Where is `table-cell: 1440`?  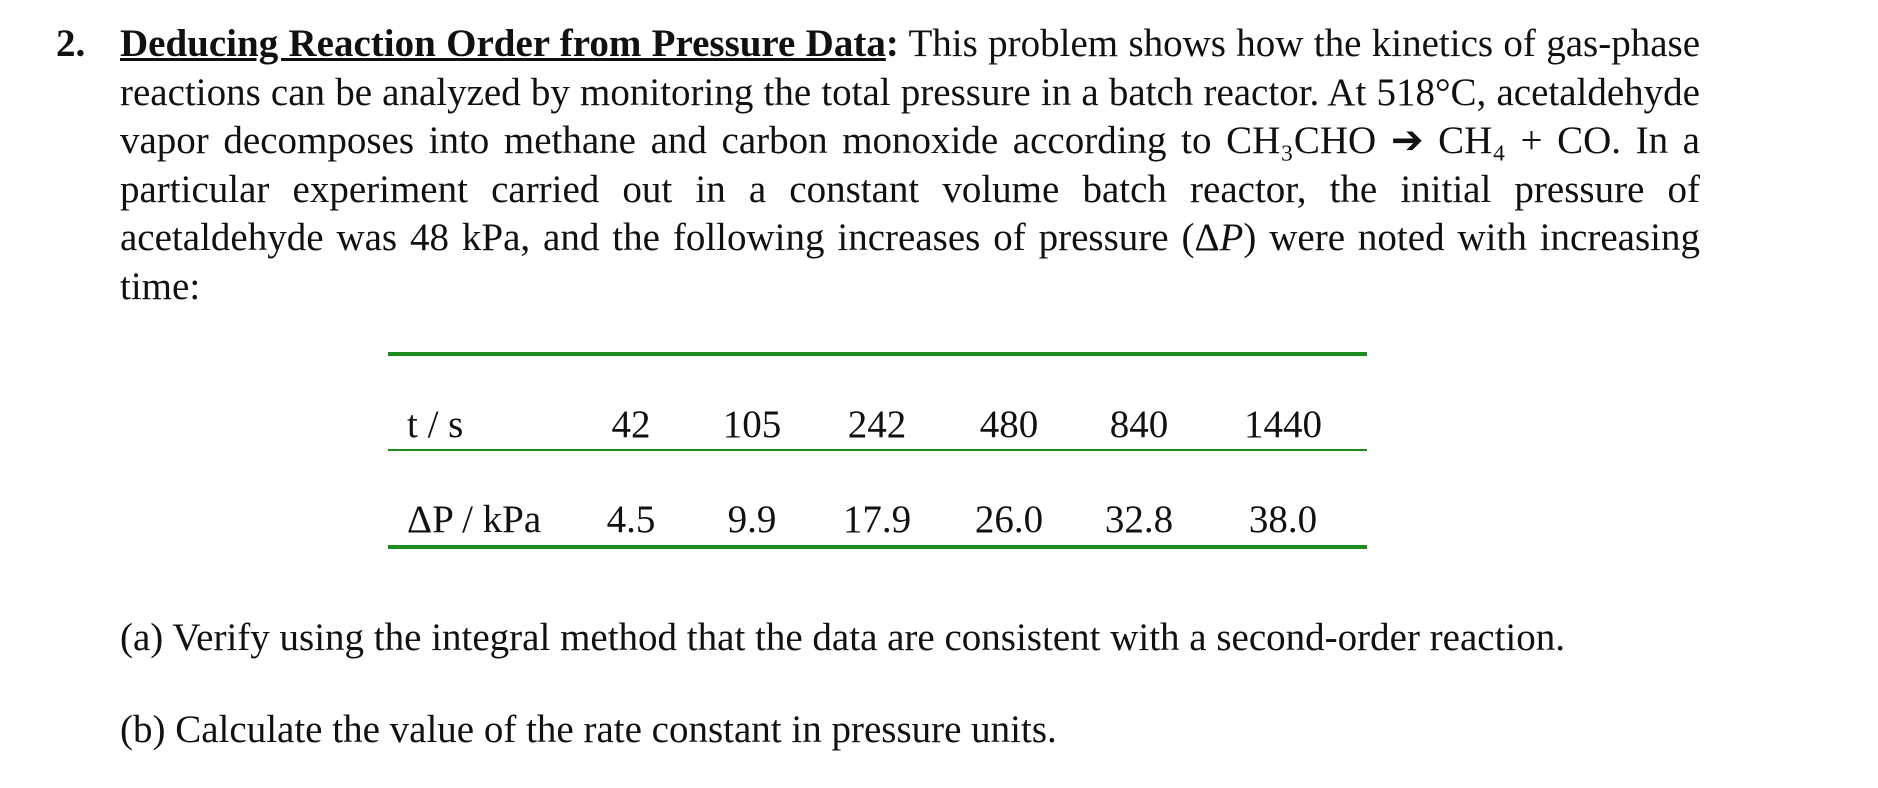
table-cell: 1440 is located at coordinates (1283, 424).